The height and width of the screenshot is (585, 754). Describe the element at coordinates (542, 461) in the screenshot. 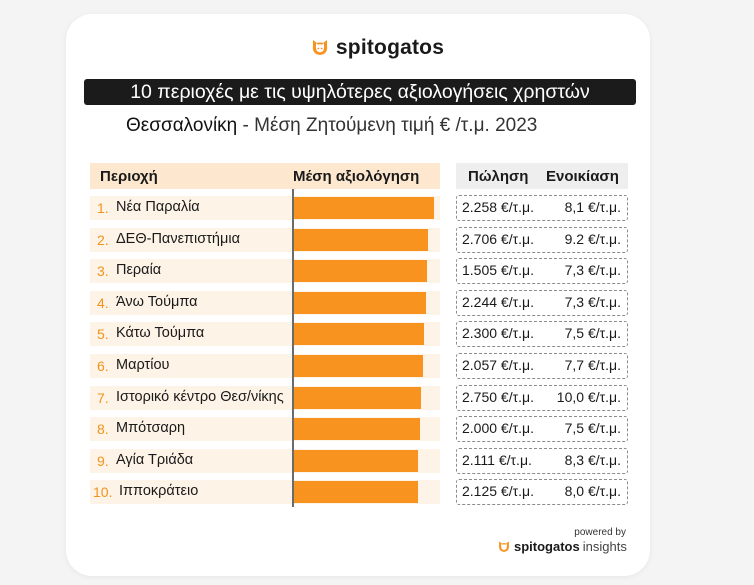

I see `table-row-prices: 2.111 €/τ.μ. 8,3 €/τ.μ.` at that location.